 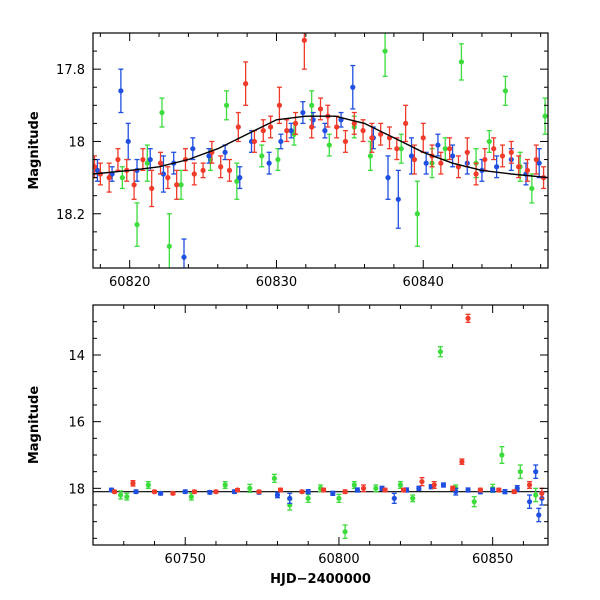 I want to click on x-tick-label: 60750, so click(x=185, y=559).